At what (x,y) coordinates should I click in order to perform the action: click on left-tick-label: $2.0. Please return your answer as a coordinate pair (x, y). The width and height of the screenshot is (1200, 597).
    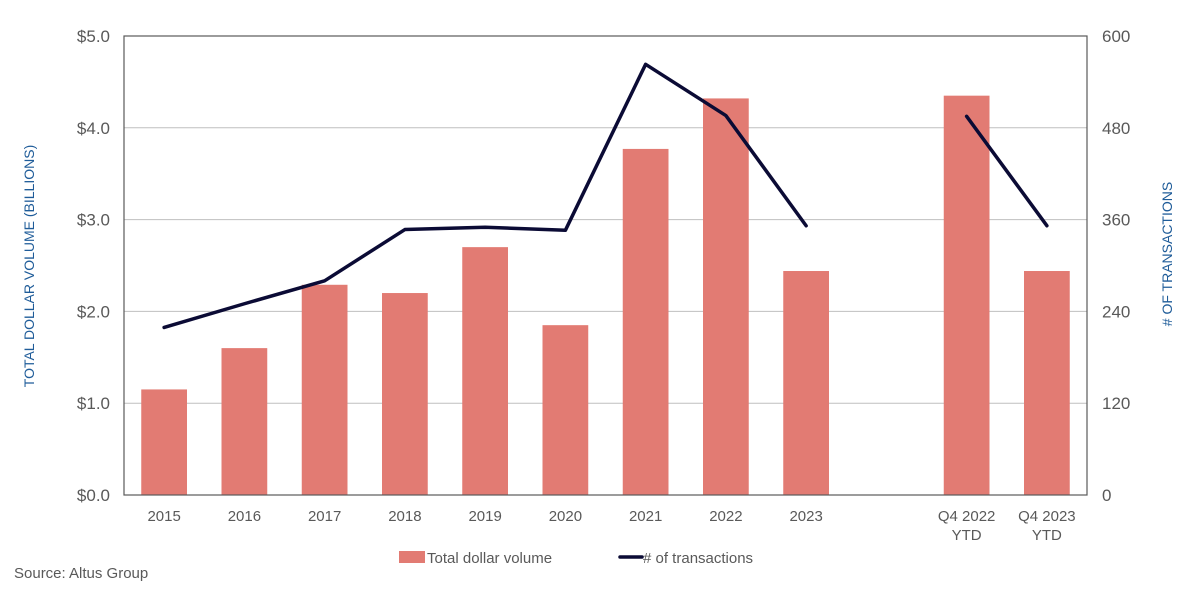
    Looking at the image, I should click on (93, 311).